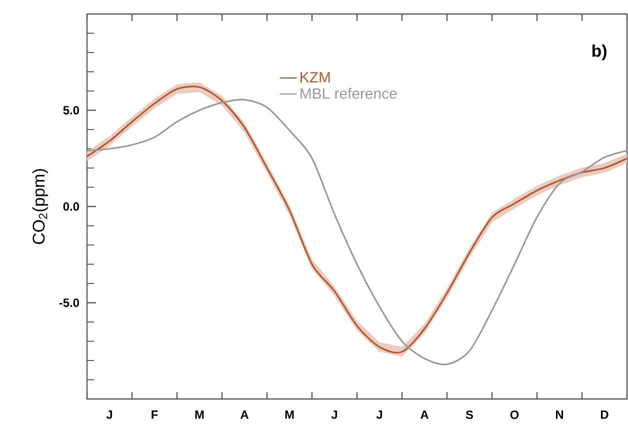 Image resolution: width=628 pixels, height=437 pixels. What do you see at coordinates (71, 110) in the screenshot?
I see `y-tick-label: 5.0` at bounding box center [71, 110].